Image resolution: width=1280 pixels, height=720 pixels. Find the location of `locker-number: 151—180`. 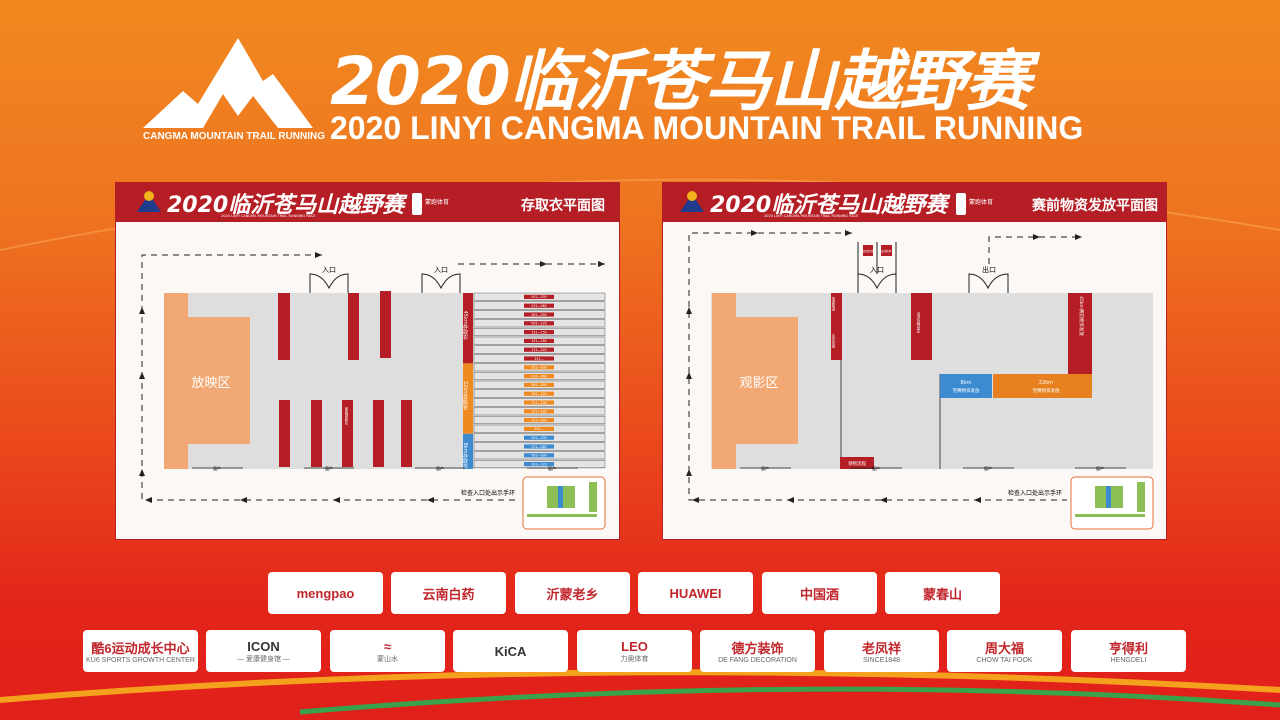

locker-number: 151—180 is located at coordinates (538, 412).